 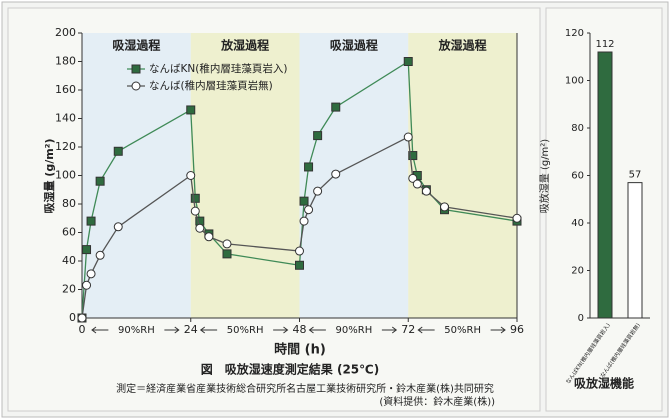 What do you see at coordinates (65, 118) in the screenshot?
I see `y-tick-label: 140` at bounding box center [65, 118].